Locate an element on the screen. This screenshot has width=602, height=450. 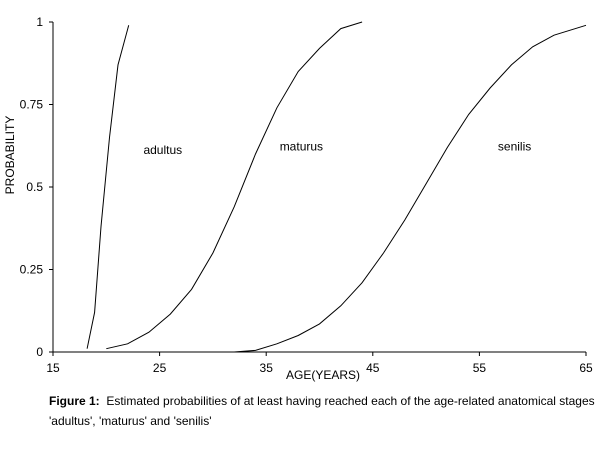
series-label-senilis: senilis is located at coordinates (514, 147).